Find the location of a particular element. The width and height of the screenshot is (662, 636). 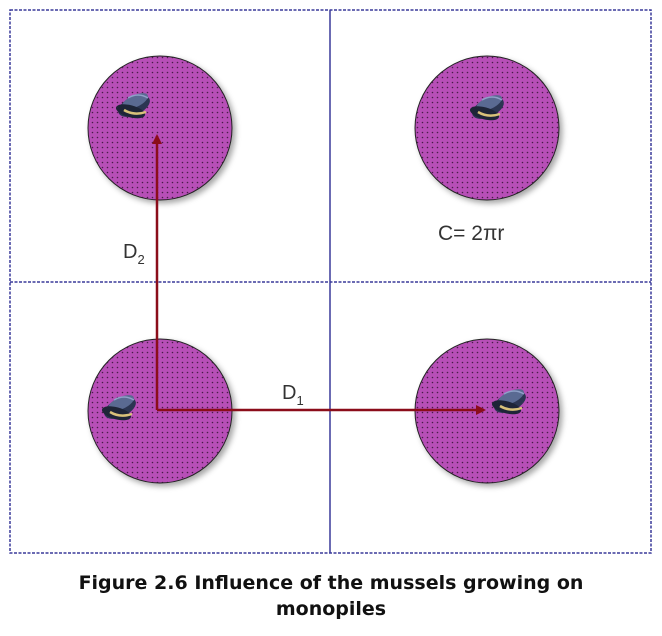

d1-label: D1 is located at coordinates (293, 395).